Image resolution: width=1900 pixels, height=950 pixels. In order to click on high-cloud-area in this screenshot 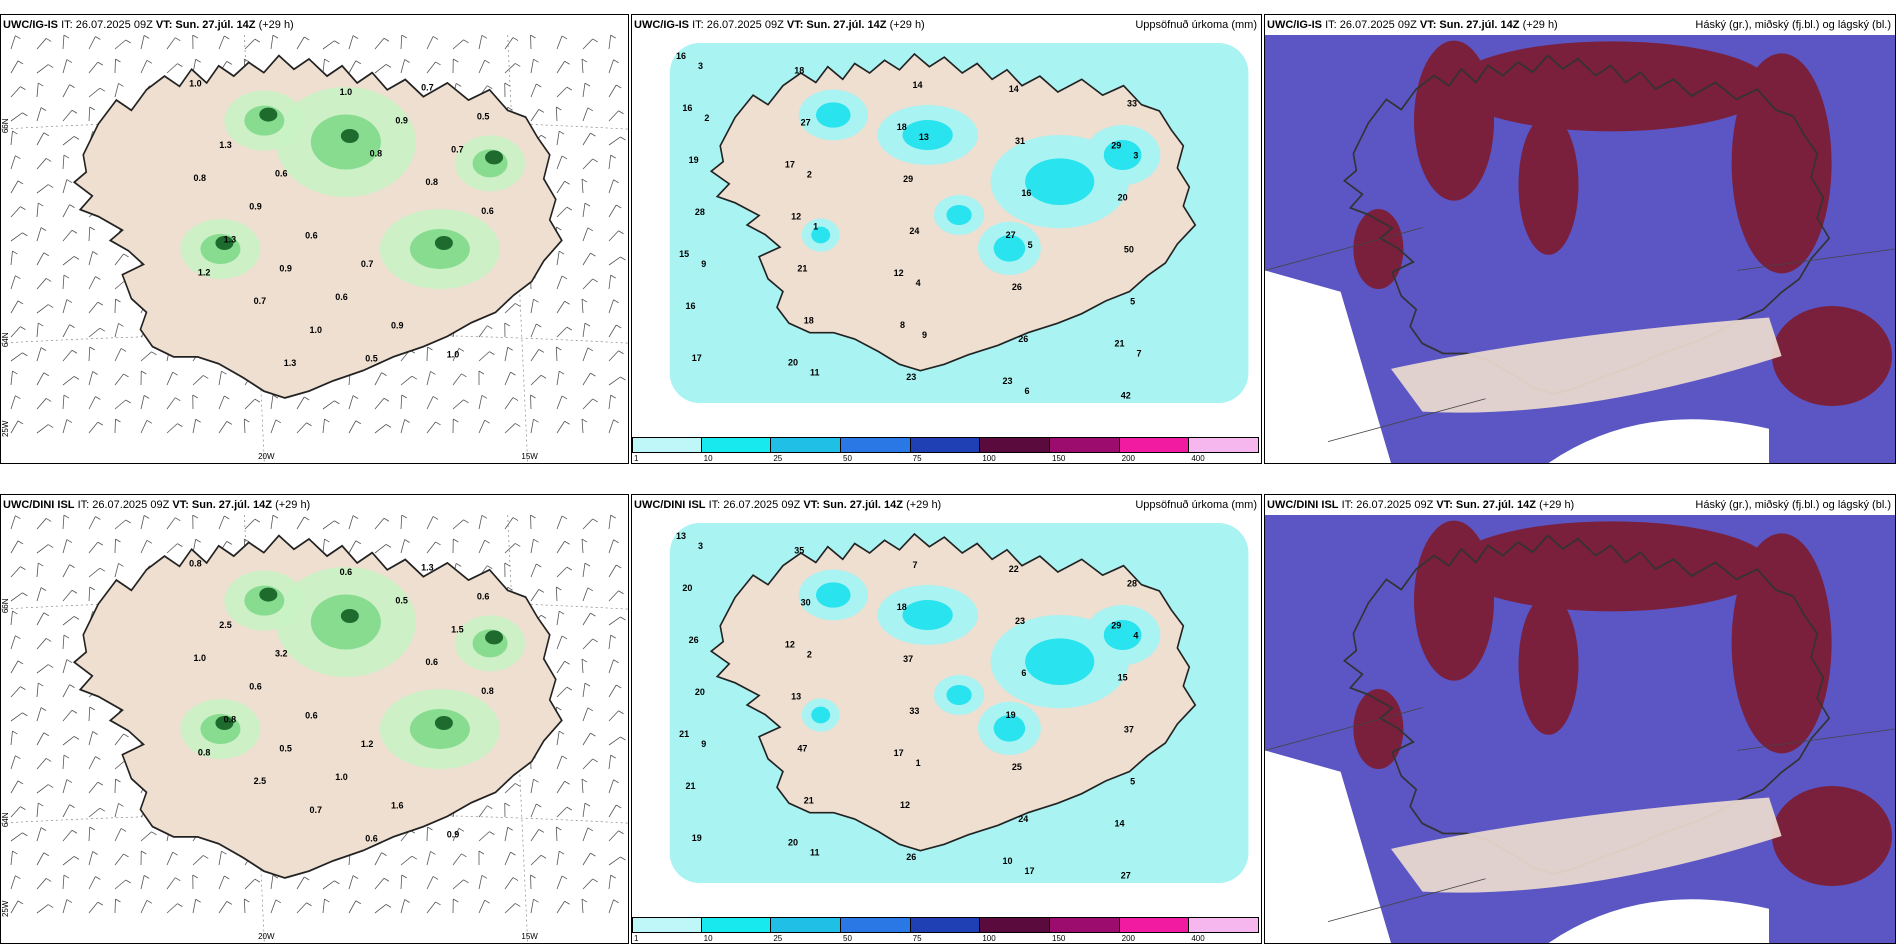, I will do `click(1548, 184)`.